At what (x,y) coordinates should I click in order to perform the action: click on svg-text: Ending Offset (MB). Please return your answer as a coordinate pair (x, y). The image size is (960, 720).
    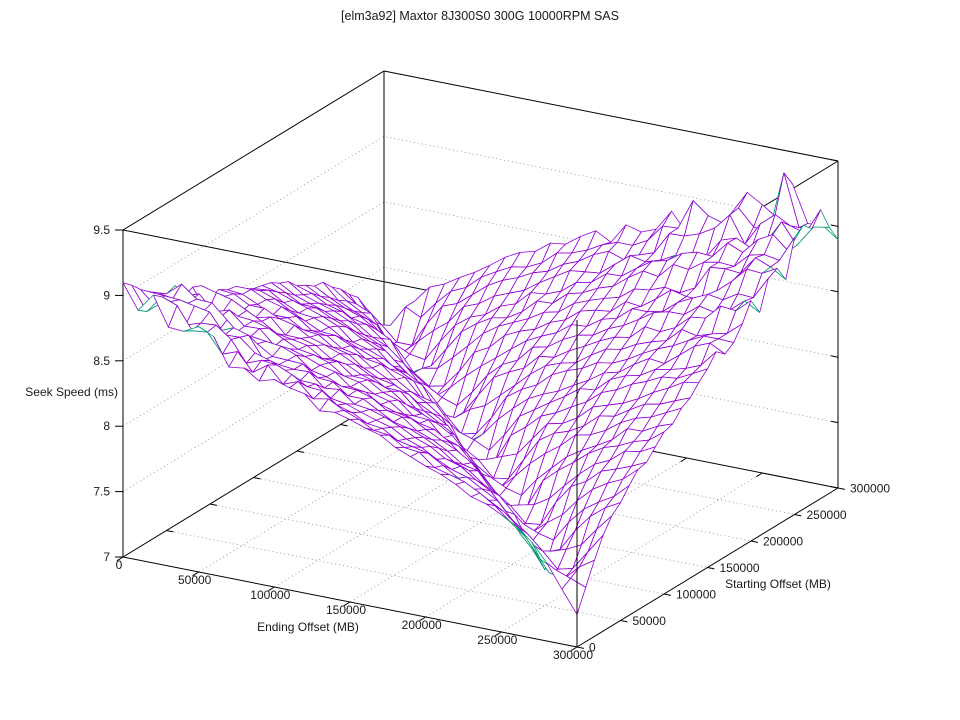
    Looking at the image, I should click on (308, 627).